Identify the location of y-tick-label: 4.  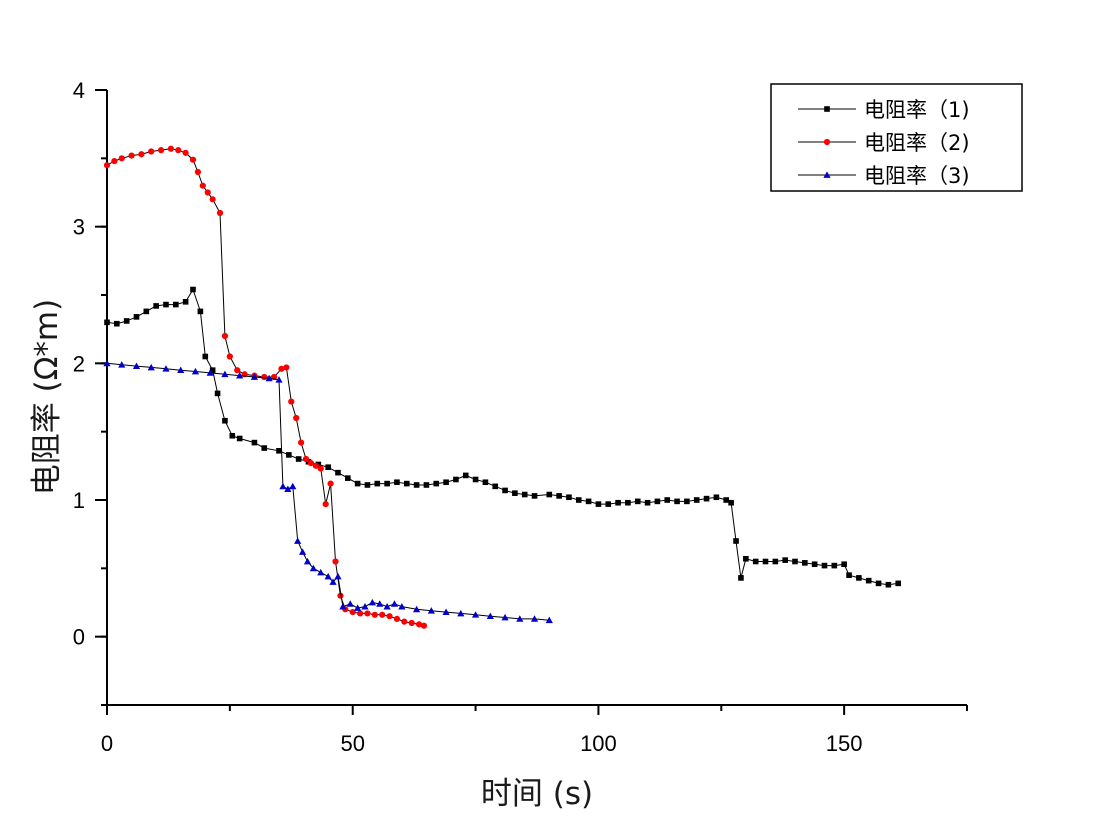
(79, 90).